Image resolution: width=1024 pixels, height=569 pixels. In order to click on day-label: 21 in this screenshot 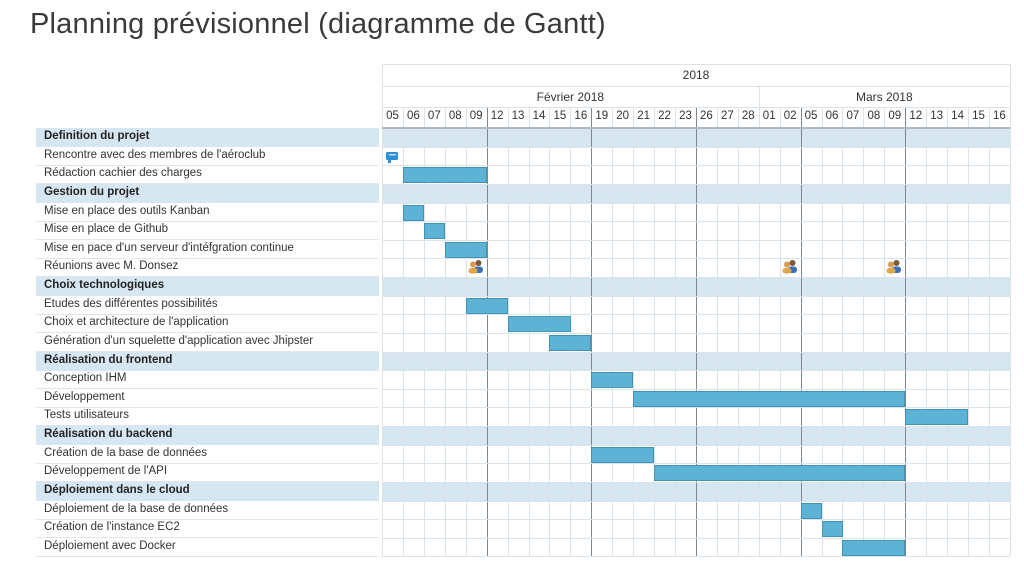, I will do `click(644, 116)`.